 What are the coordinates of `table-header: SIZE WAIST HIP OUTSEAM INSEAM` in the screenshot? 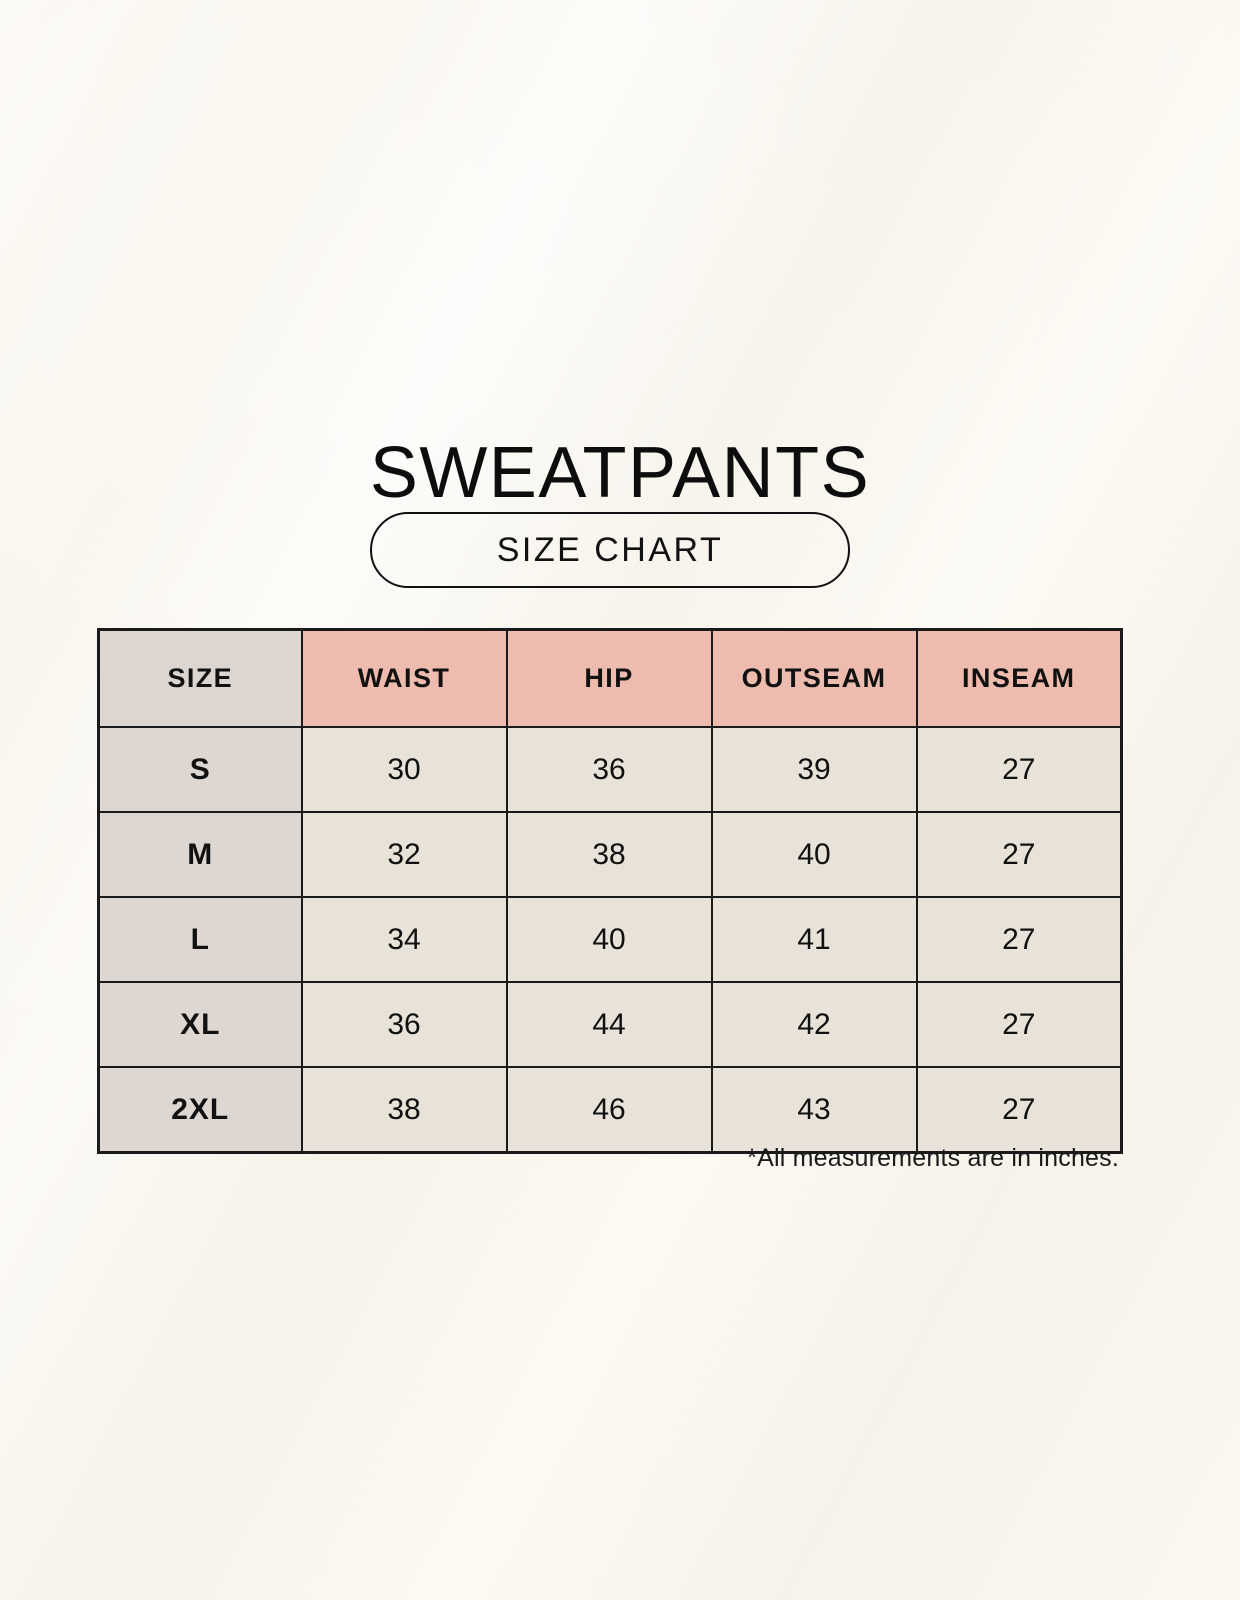 It's located at (610, 678).